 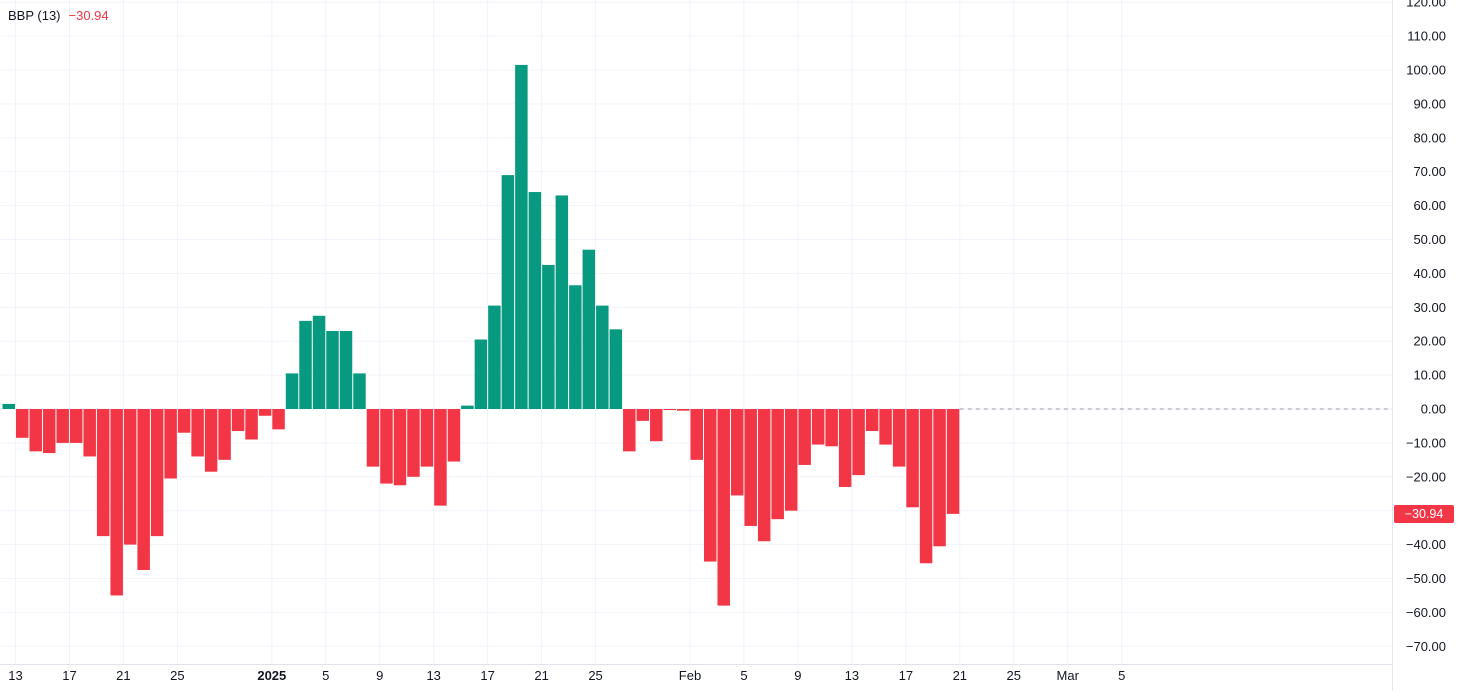 What do you see at coordinates (1426, 612) in the screenshot?
I see `y-tick-label: −60.00` at bounding box center [1426, 612].